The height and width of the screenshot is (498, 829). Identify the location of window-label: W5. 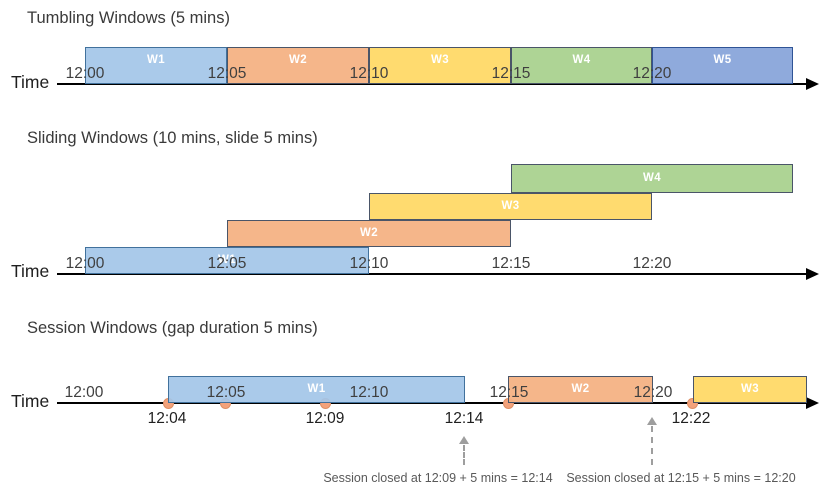
(722, 60).